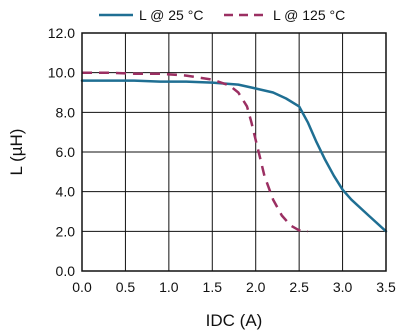  What do you see at coordinates (61, 73) in the screenshot?
I see `y-tick-label: 10.0` at bounding box center [61, 73].